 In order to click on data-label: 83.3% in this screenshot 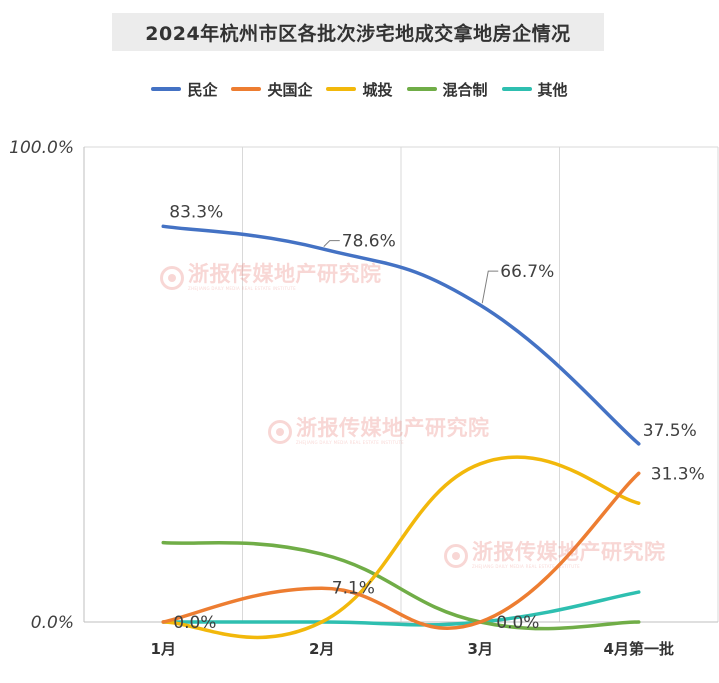, I will do `click(196, 212)`.